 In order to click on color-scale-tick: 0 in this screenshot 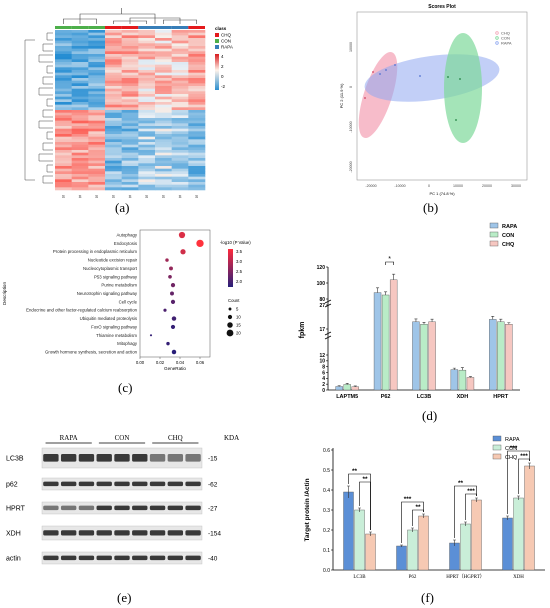, I will do `click(222, 76)`.